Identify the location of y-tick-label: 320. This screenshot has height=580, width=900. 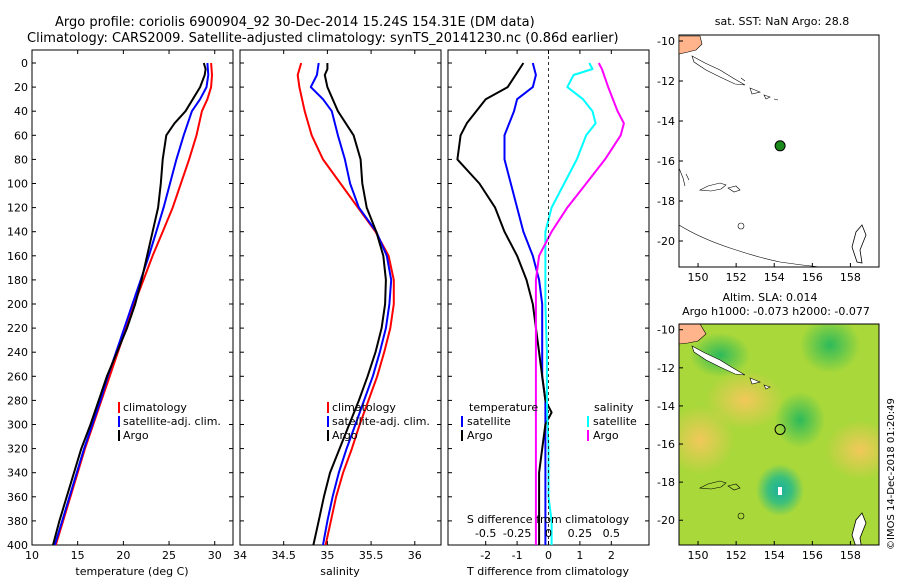
(17, 449).